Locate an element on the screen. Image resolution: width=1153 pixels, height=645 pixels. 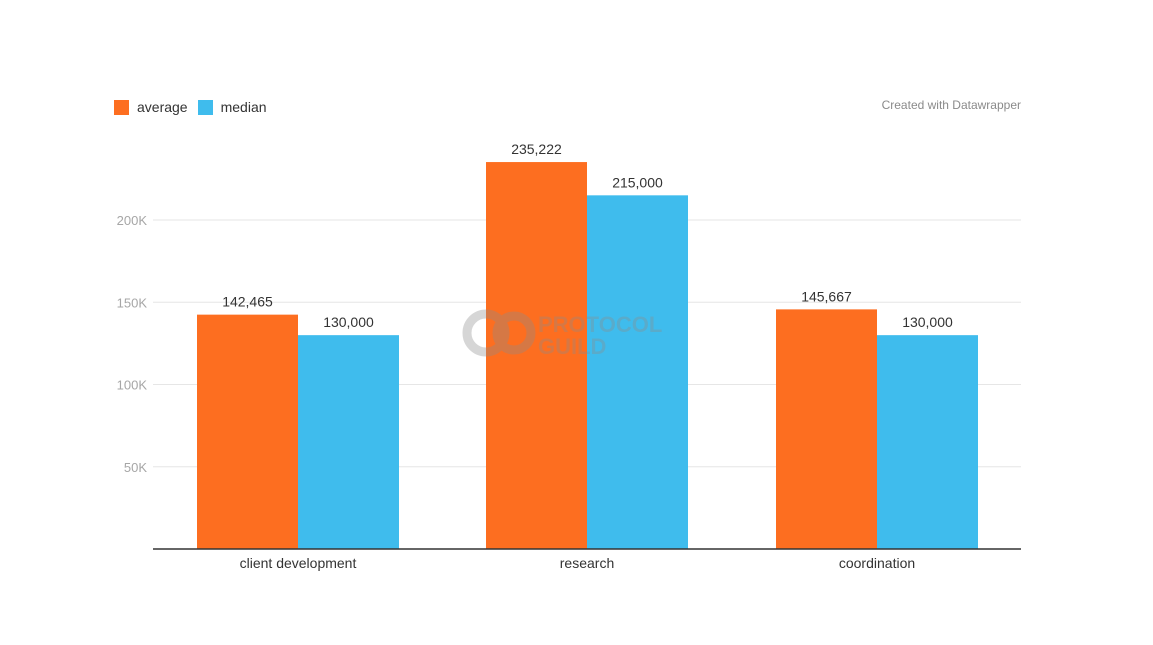
legend-item-median: median is located at coordinates (232, 107).